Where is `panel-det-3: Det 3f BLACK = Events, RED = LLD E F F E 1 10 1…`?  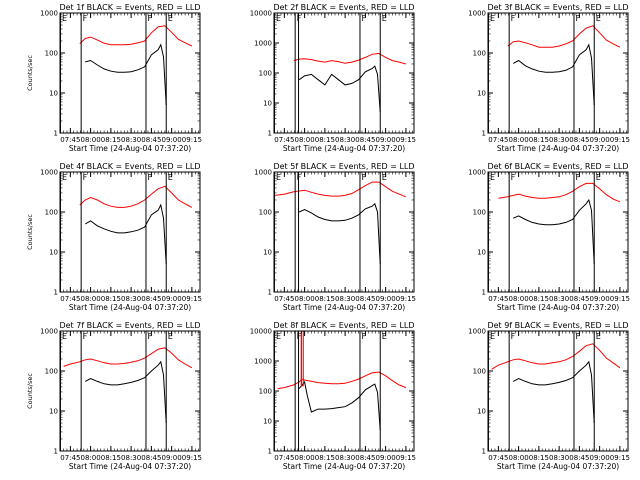 panel-det-3: Det 3f BLACK = Events, RED = LLD E F F E 1 10 1… is located at coordinates (549, 78).